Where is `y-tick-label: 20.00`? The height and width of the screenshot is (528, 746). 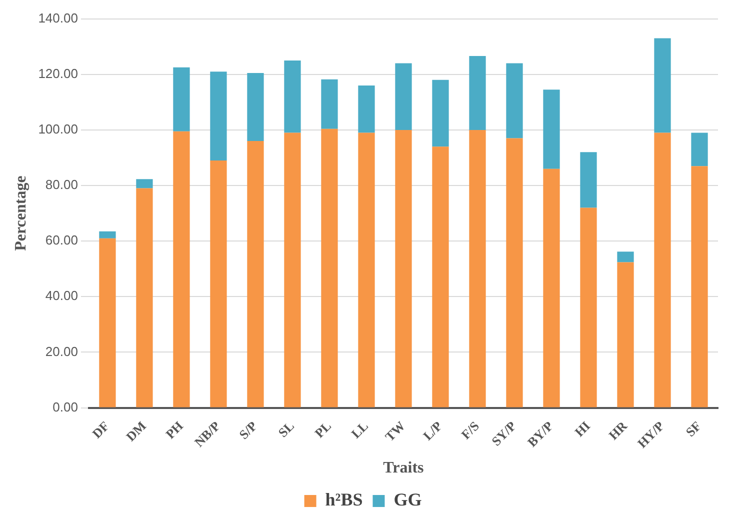 y-tick-label: 20.00 is located at coordinates (61, 351).